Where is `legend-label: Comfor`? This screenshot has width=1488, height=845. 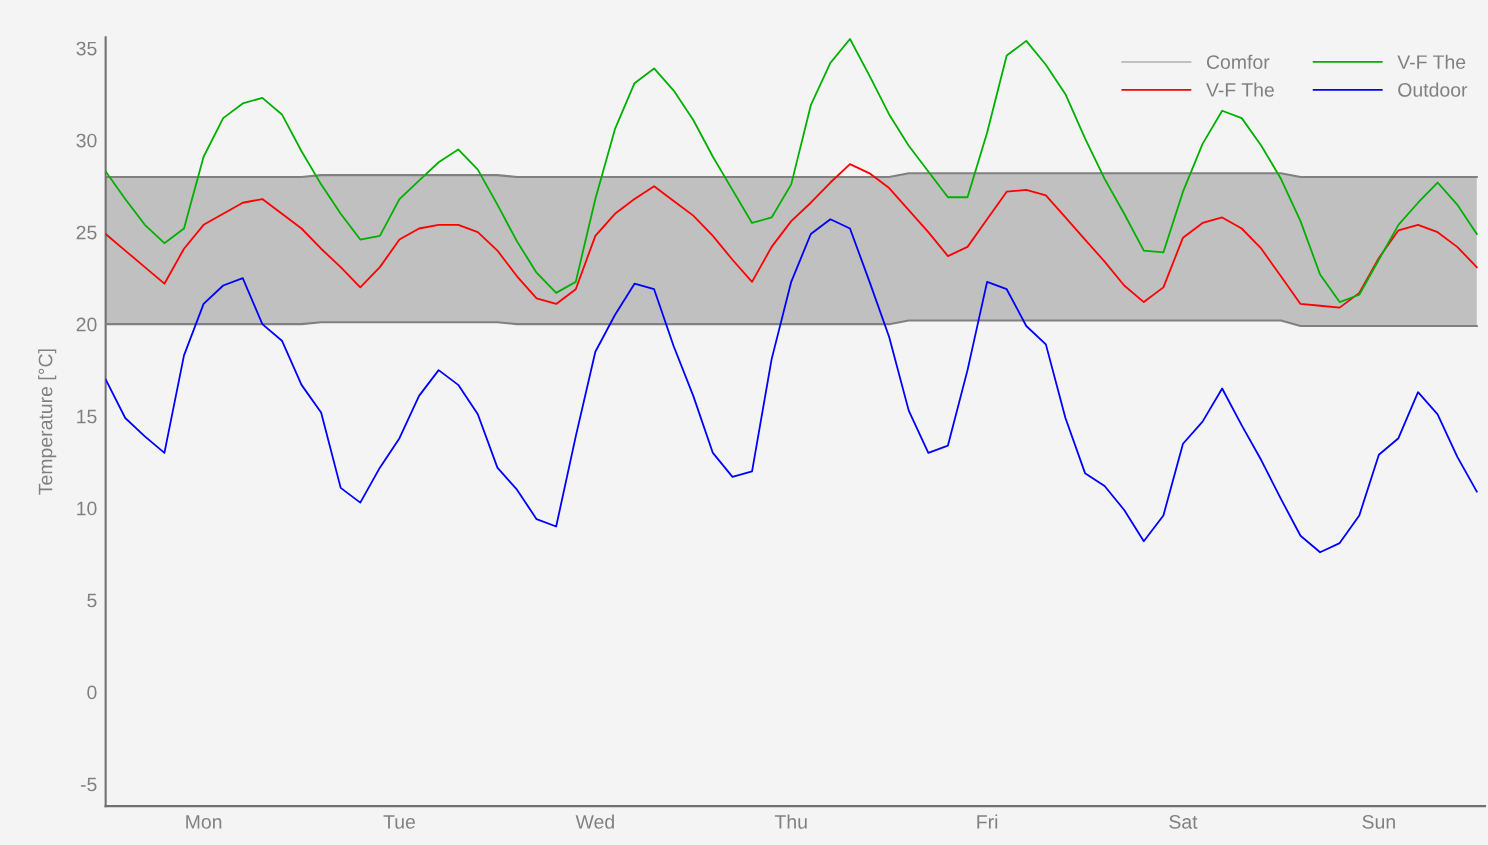 legend-label: Comfor is located at coordinates (1238, 61).